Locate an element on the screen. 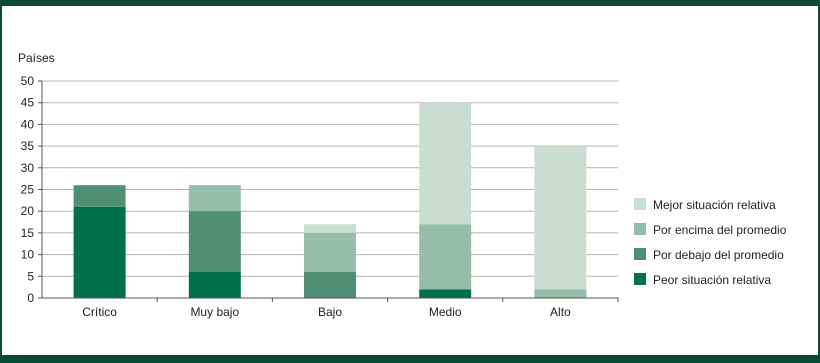  x-tick-label: Muy bajo is located at coordinates (214, 312).